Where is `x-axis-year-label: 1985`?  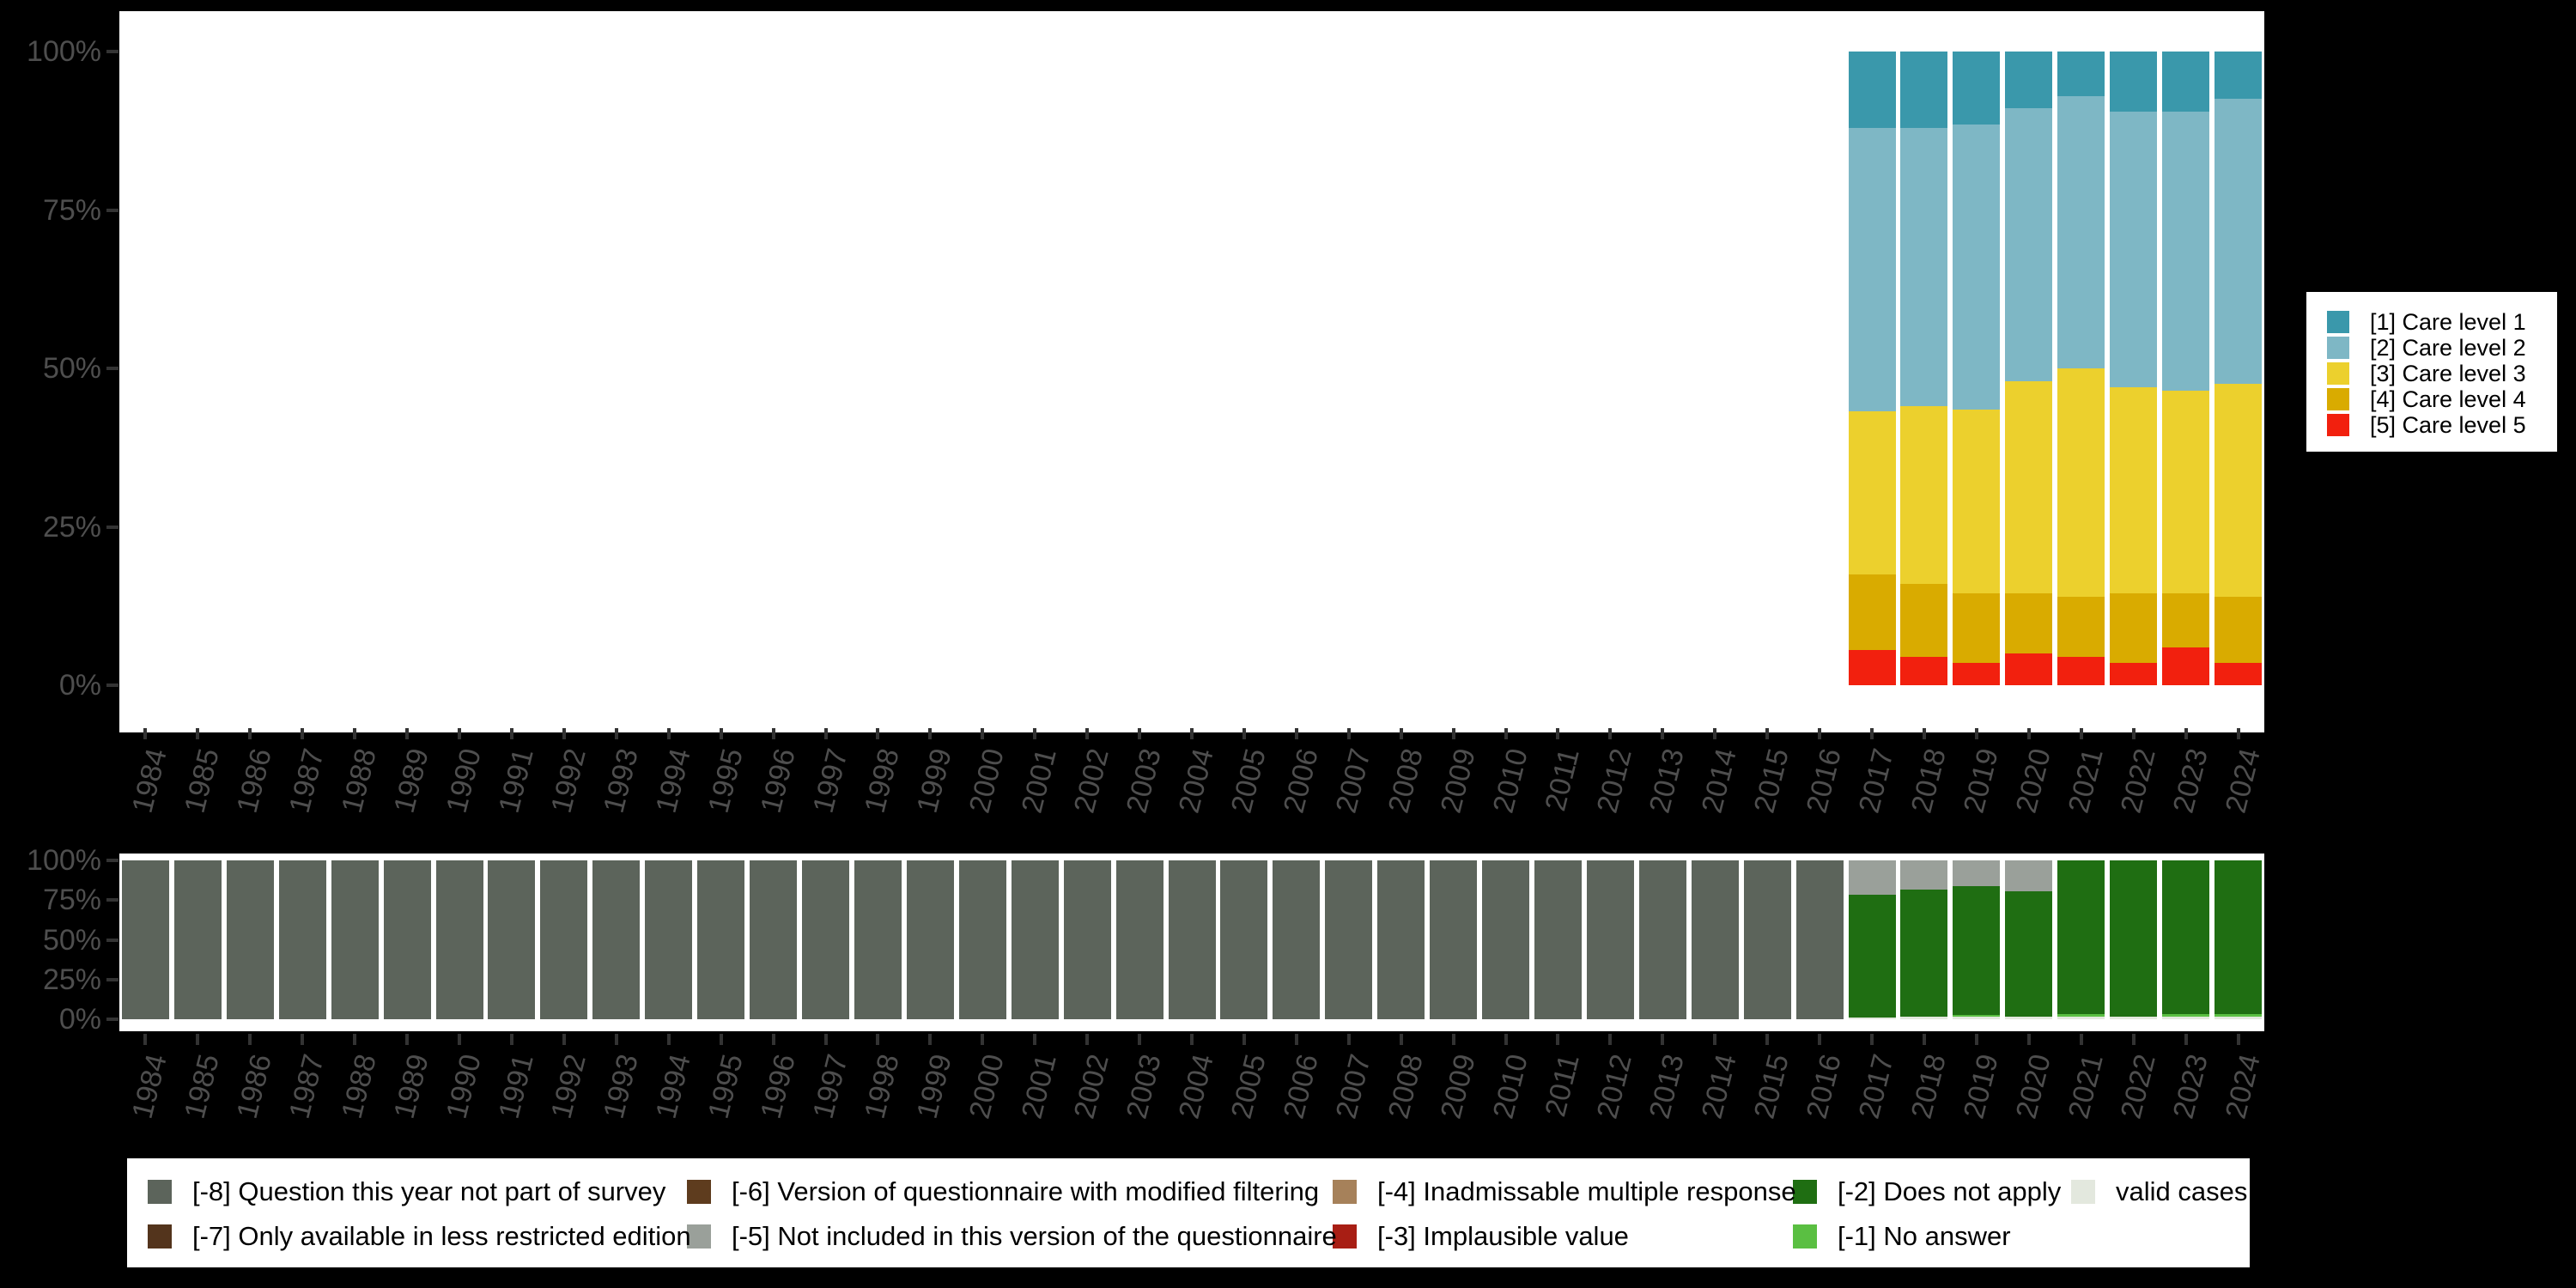
x-axis-year-label: 1985 is located at coordinates (203, 1086).